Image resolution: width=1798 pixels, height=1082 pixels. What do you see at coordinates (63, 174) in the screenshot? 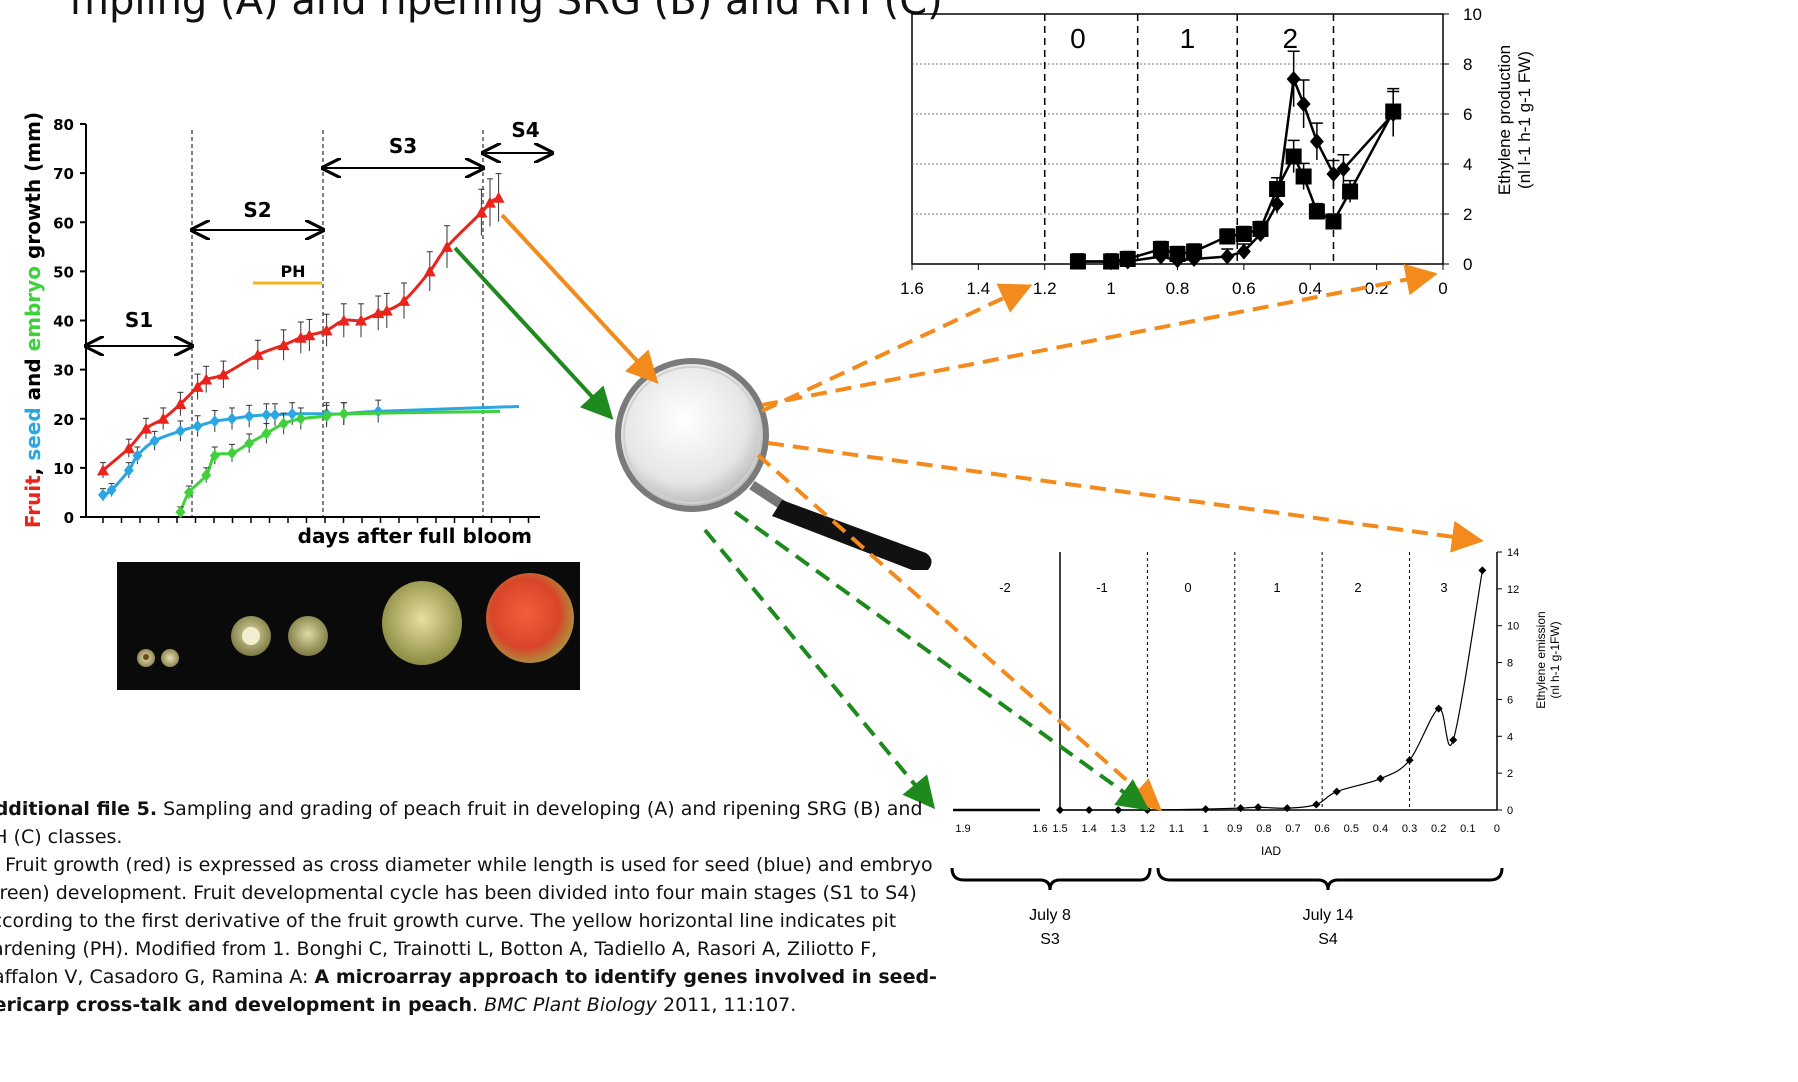
I see `y-tick-label: 70` at bounding box center [63, 174].